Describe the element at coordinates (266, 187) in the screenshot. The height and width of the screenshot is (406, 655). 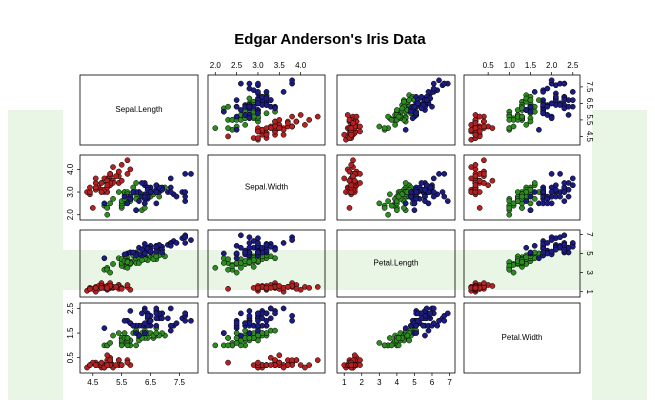
I see `panel` at that location.